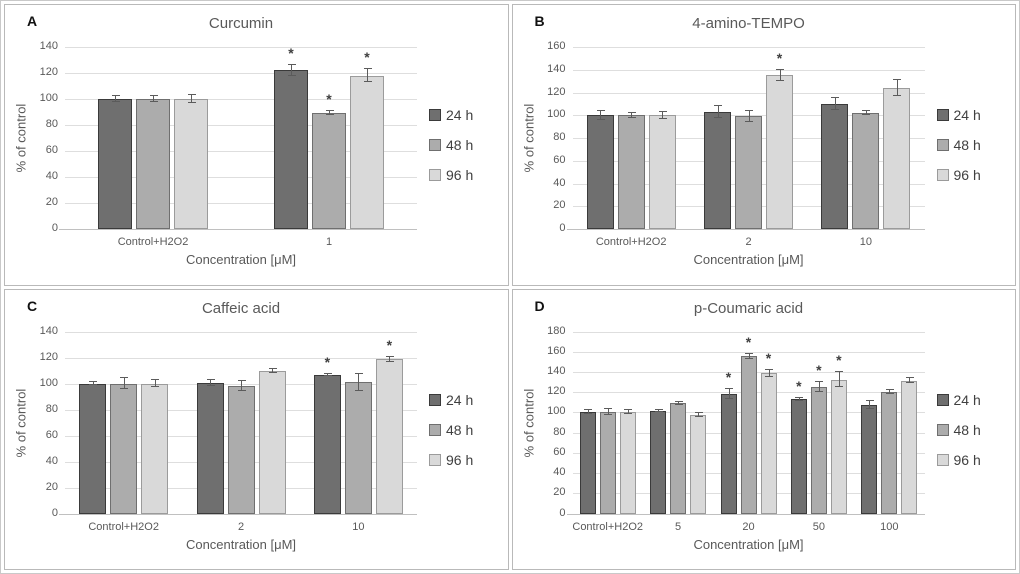  What do you see at coordinates (889, 526) in the screenshot?
I see `x-tick-label: 100` at bounding box center [889, 526].